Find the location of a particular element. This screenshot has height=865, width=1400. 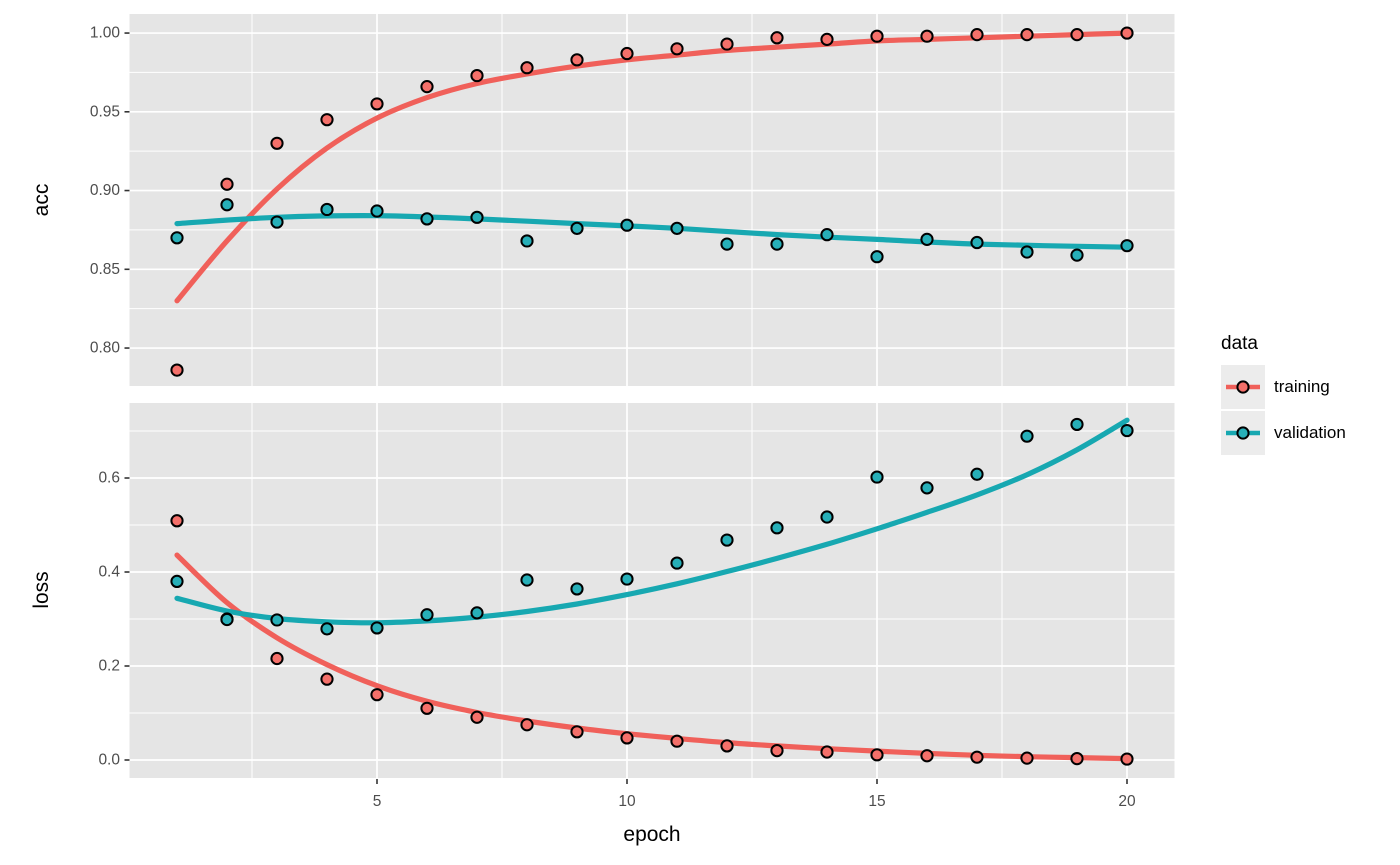

x-tick-label: 15 is located at coordinates (876, 801).